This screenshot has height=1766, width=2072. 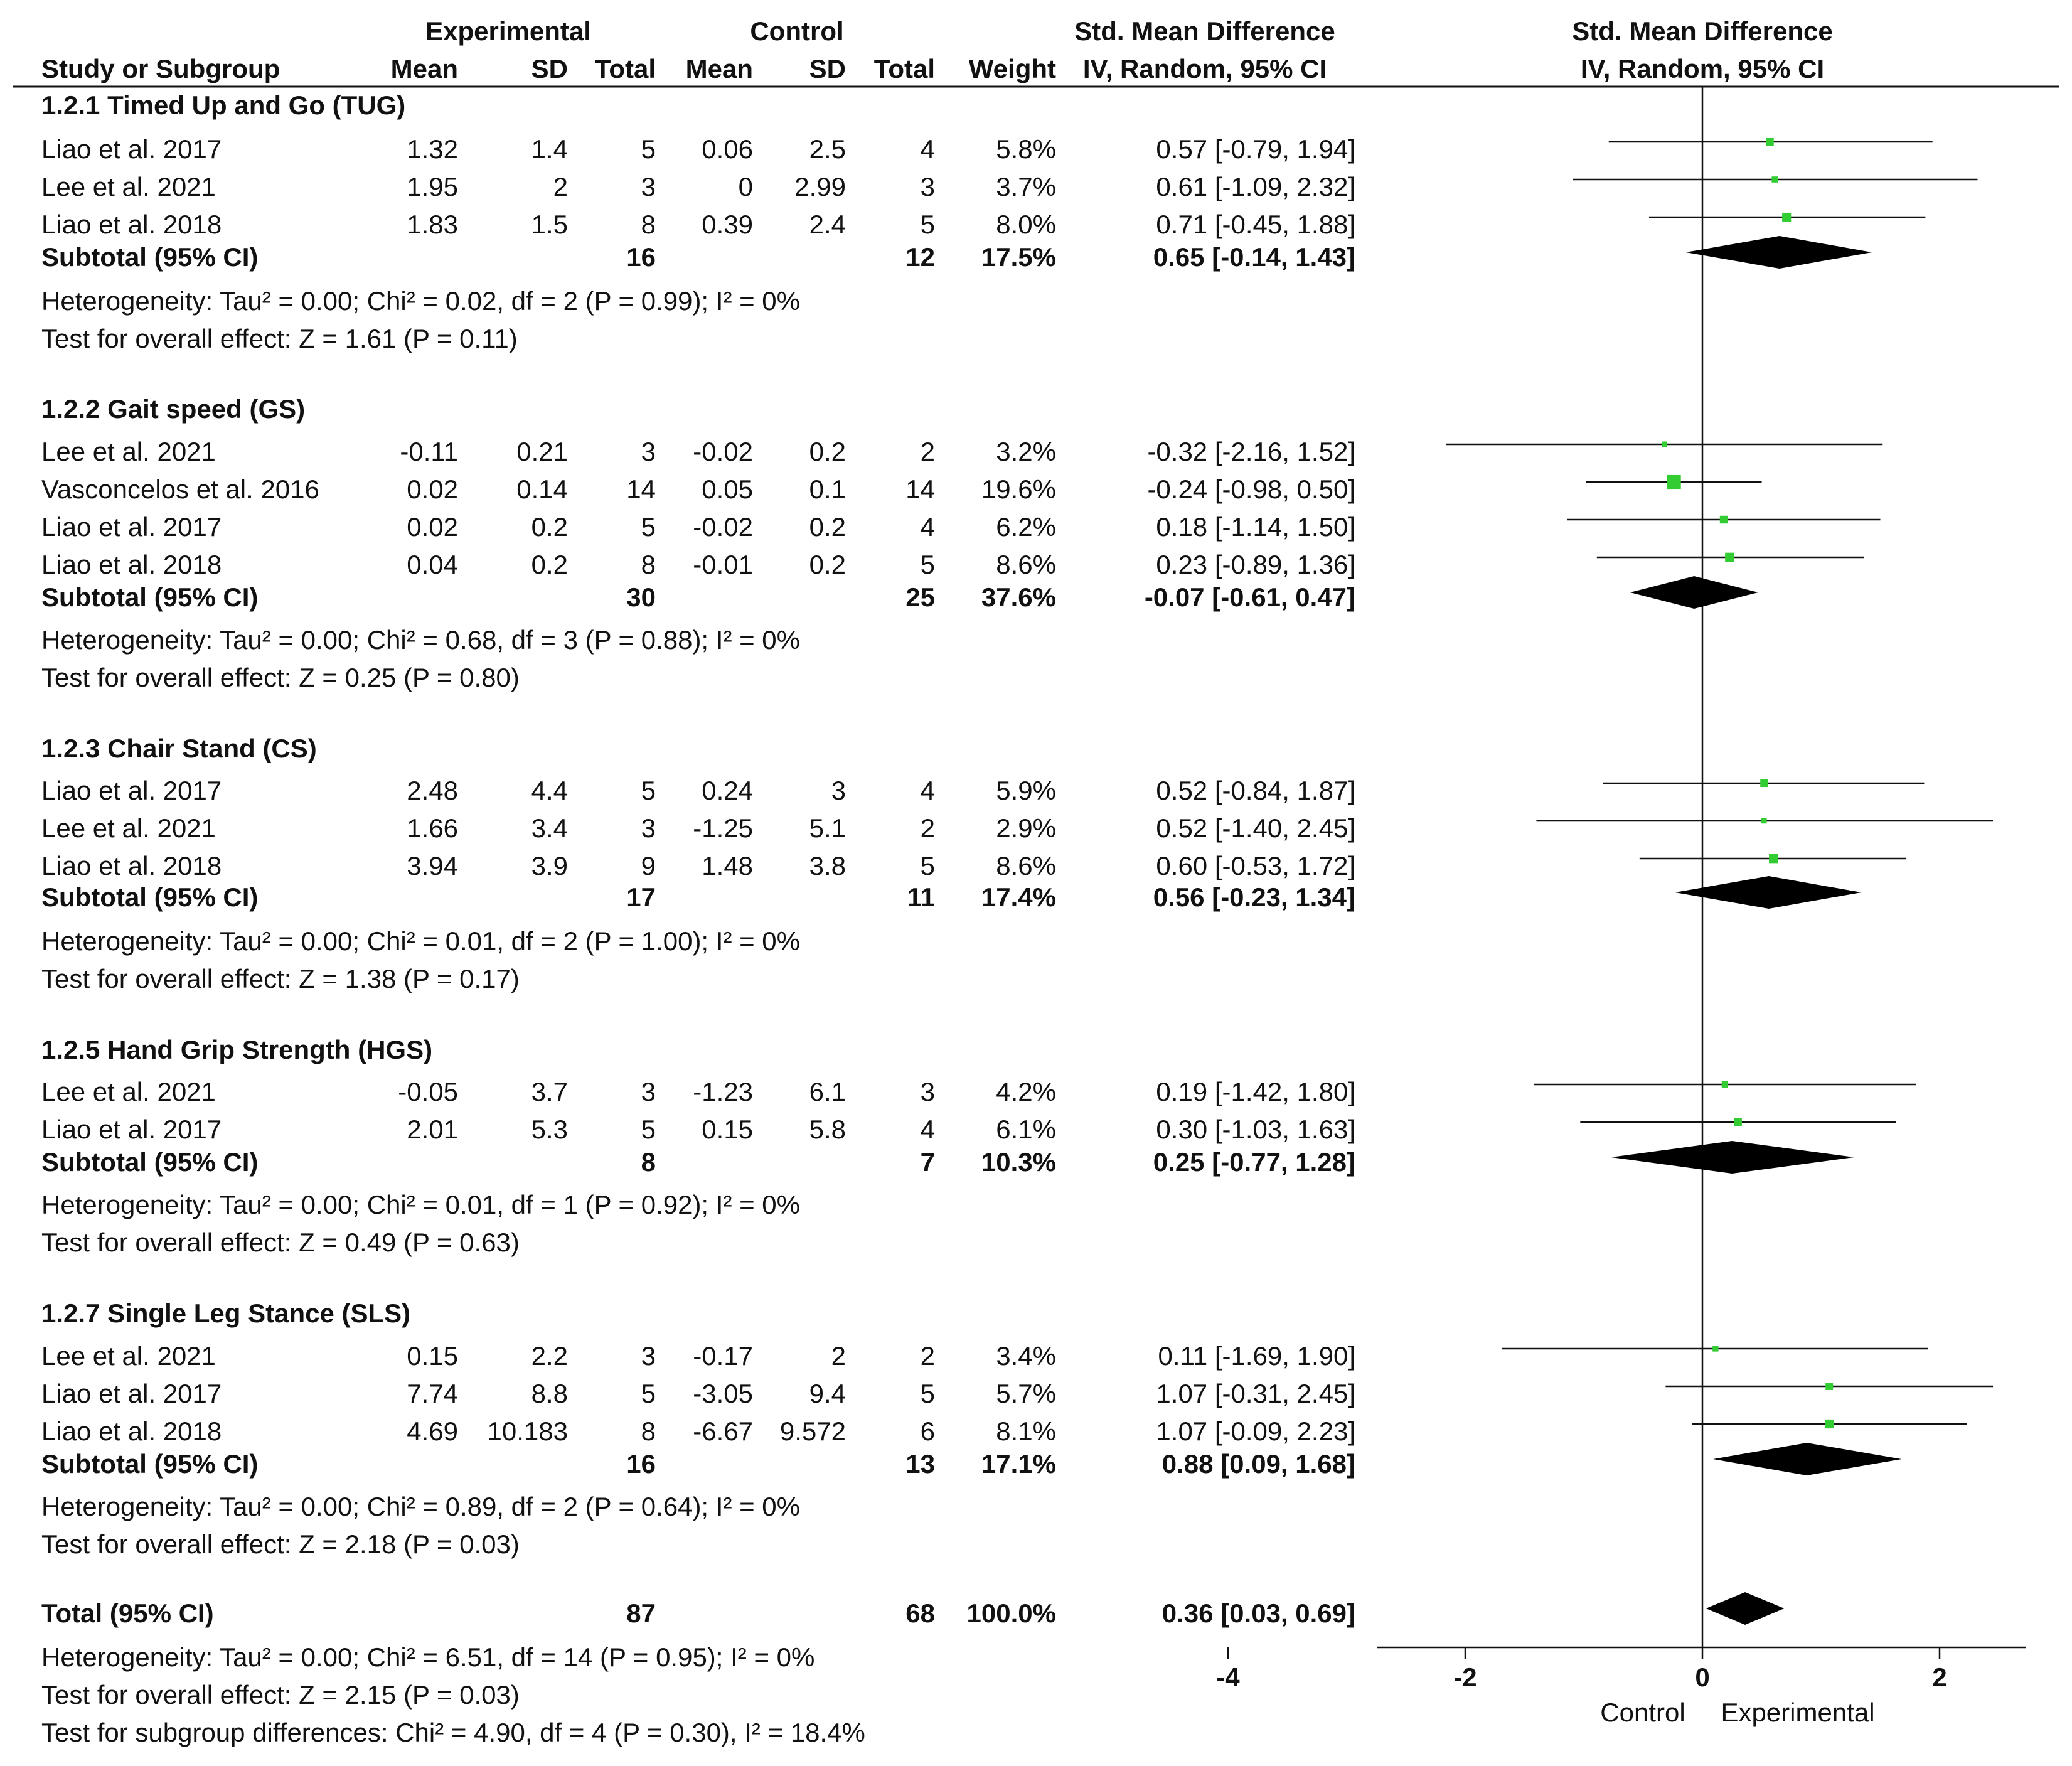 What do you see at coordinates (1465, 1677) in the screenshot?
I see `x-tick-label: -2` at bounding box center [1465, 1677].